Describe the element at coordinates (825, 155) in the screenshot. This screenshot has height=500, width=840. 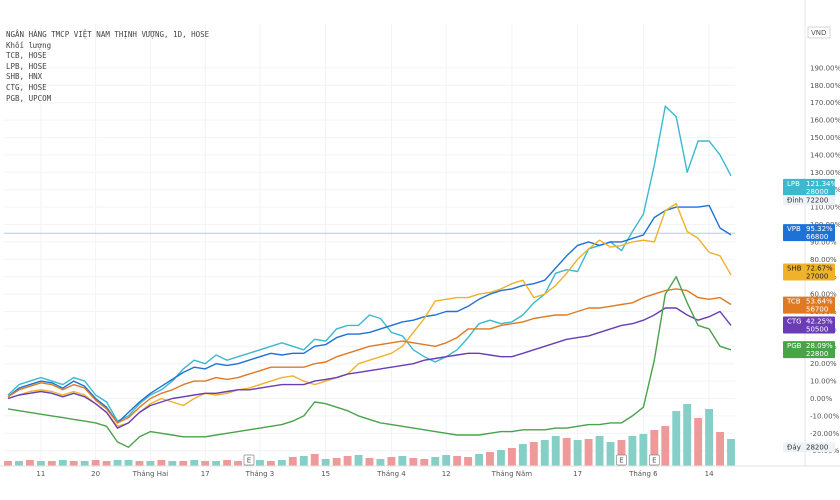
I see `y-tick-label: 140.00%` at that location.